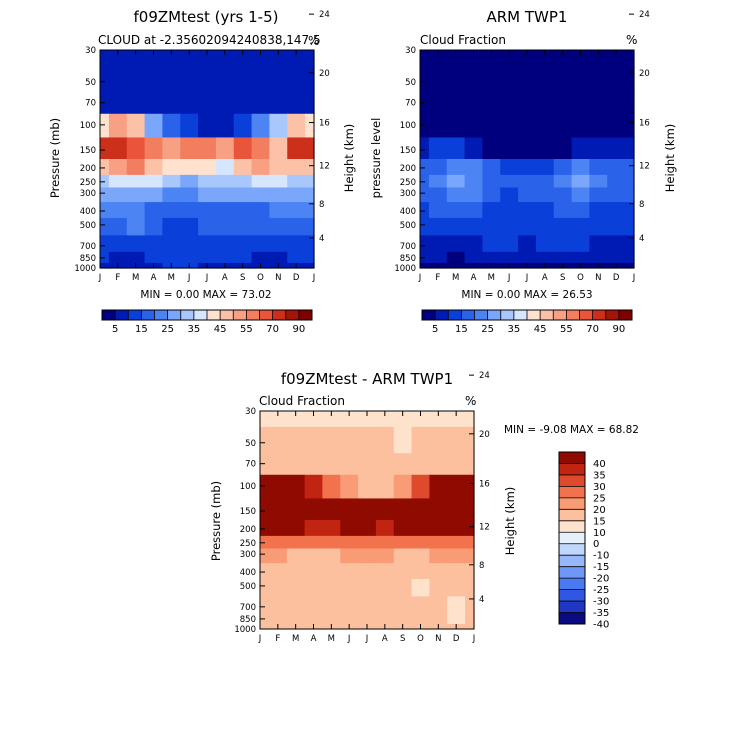 This screenshot has height=732, width=732. I want to click on panel-obs-y2label: Height (km), so click(670, 158).